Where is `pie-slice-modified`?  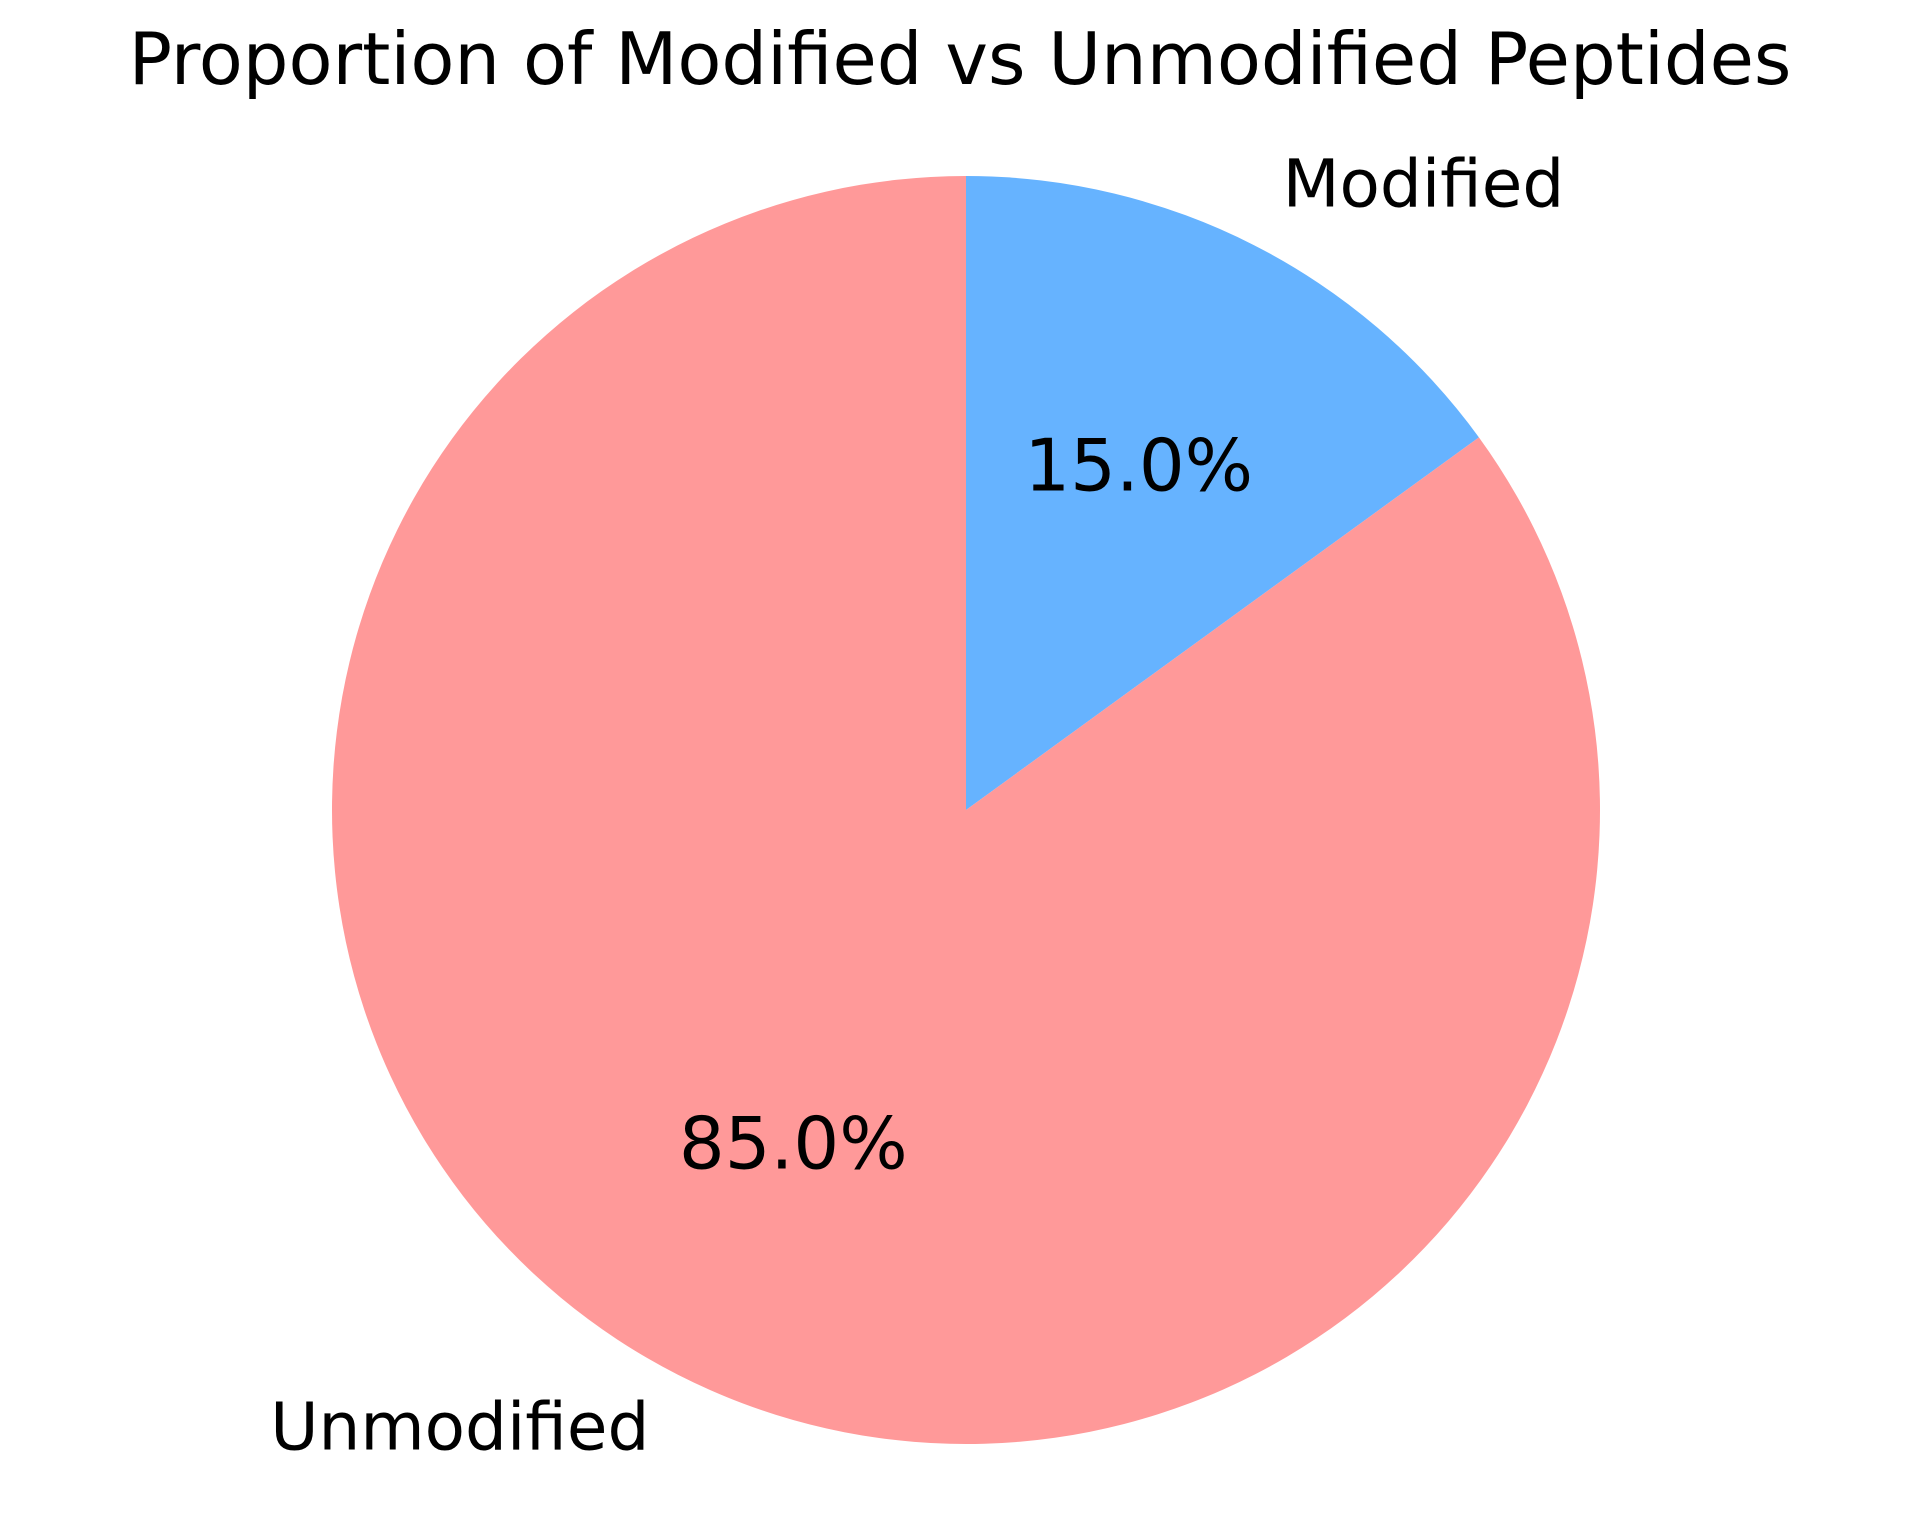 pie-slice-modified is located at coordinates (1222, 493).